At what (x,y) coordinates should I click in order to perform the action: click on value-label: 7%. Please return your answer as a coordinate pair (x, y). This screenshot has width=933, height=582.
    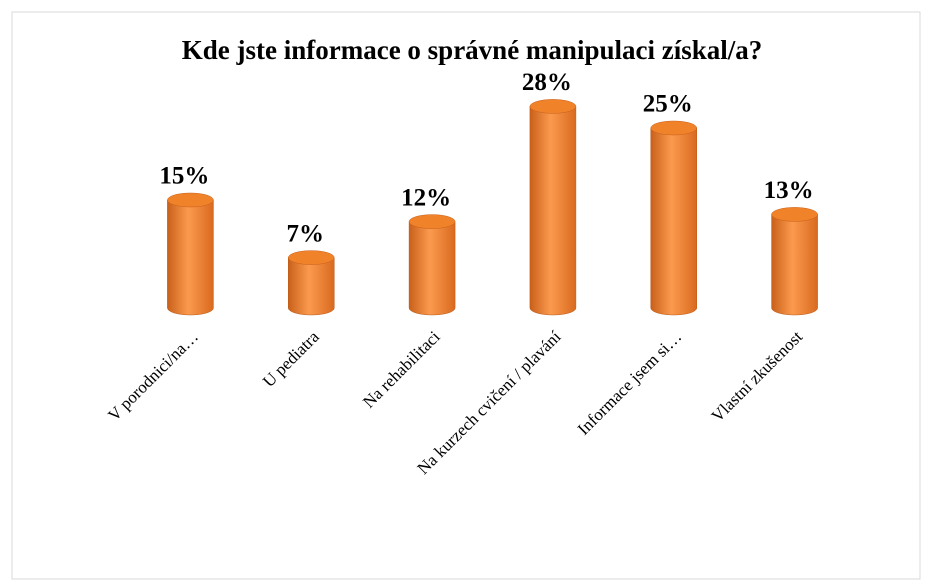
    Looking at the image, I should click on (306, 233).